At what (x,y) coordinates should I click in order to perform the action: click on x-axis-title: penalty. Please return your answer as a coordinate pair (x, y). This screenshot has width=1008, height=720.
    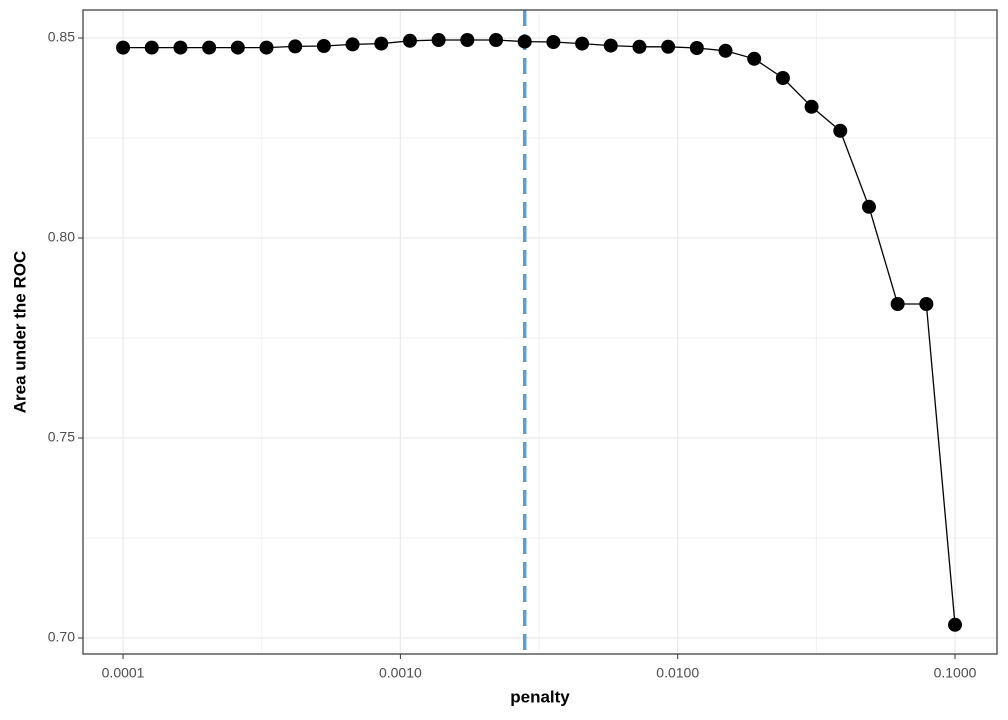
    Looking at the image, I should click on (540, 696).